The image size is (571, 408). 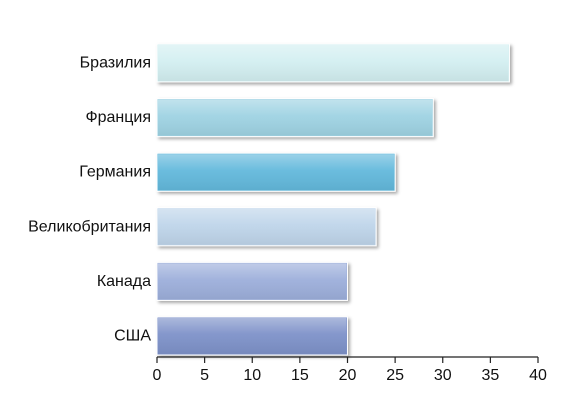 What do you see at coordinates (300, 375) in the screenshot?
I see `x-tick-label: 15` at bounding box center [300, 375].